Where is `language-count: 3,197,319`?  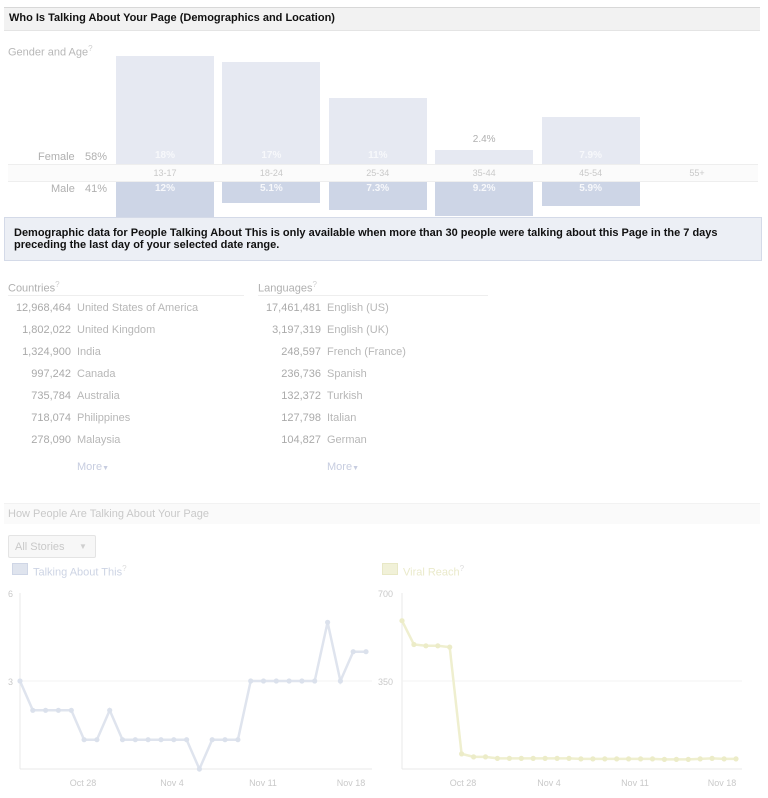
language-count: 3,197,319 is located at coordinates (296, 330).